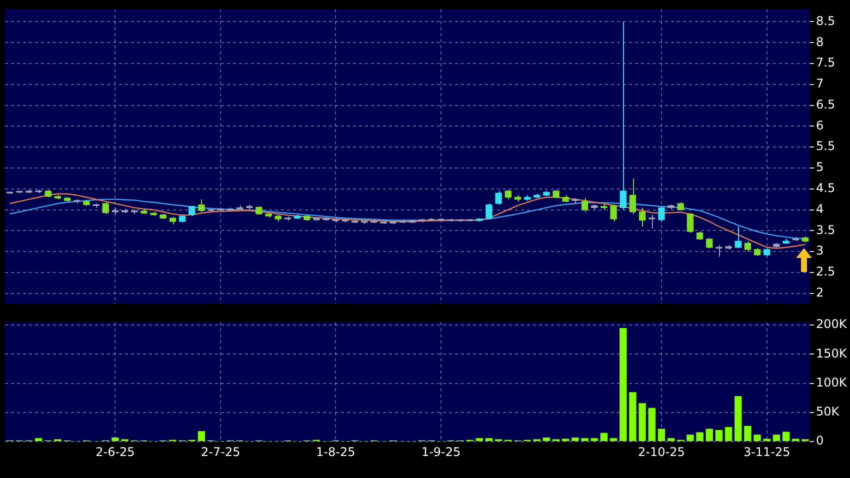  What do you see at coordinates (826, 271) in the screenshot?
I see `y-tick-label: 2.5` at bounding box center [826, 271].